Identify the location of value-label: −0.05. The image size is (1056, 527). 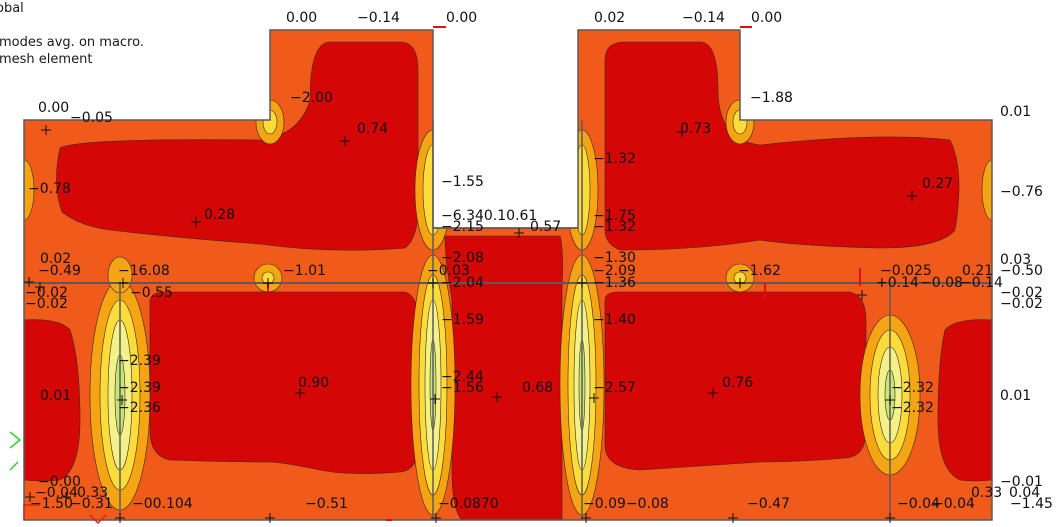
(91, 118).